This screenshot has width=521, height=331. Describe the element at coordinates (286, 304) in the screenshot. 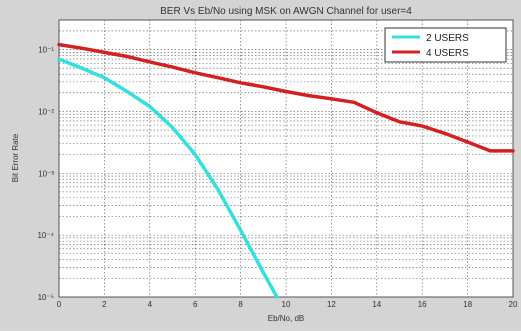

I see `x-tick-label: 10` at that location.